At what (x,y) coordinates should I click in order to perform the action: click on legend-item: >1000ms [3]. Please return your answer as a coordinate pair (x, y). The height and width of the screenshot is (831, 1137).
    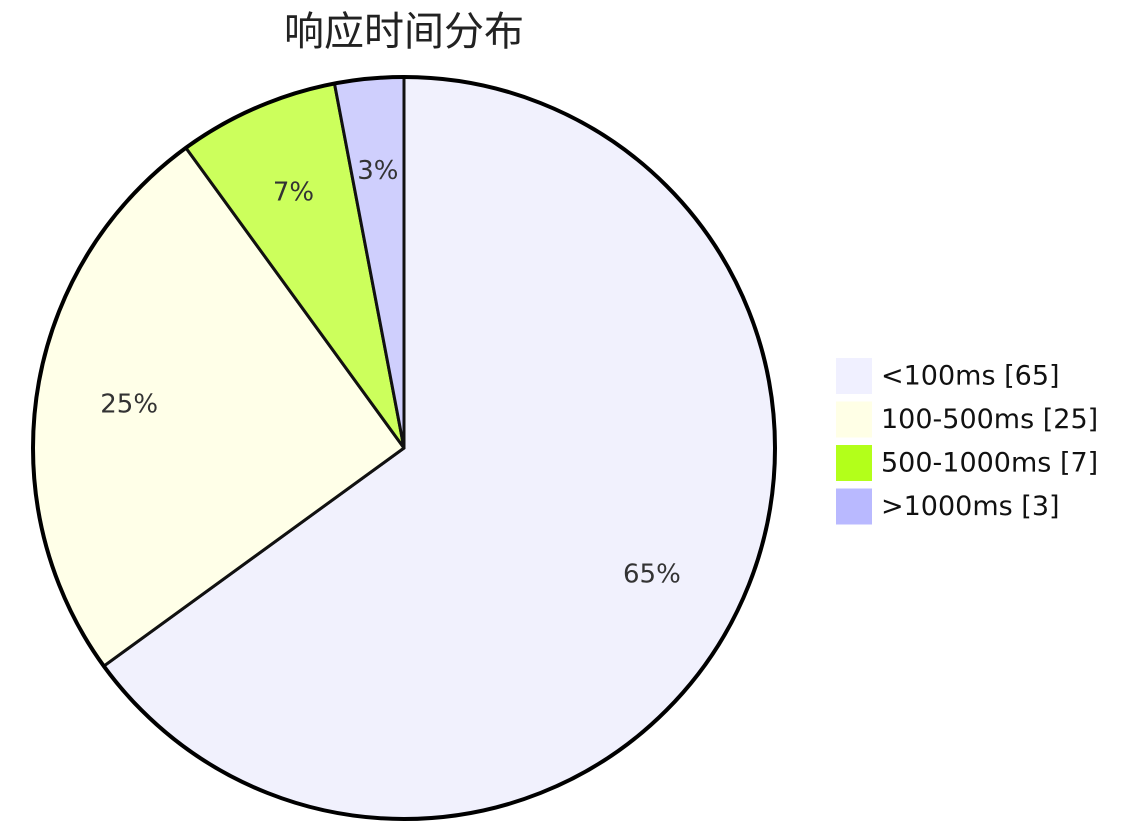
    Looking at the image, I should click on (948, 506).